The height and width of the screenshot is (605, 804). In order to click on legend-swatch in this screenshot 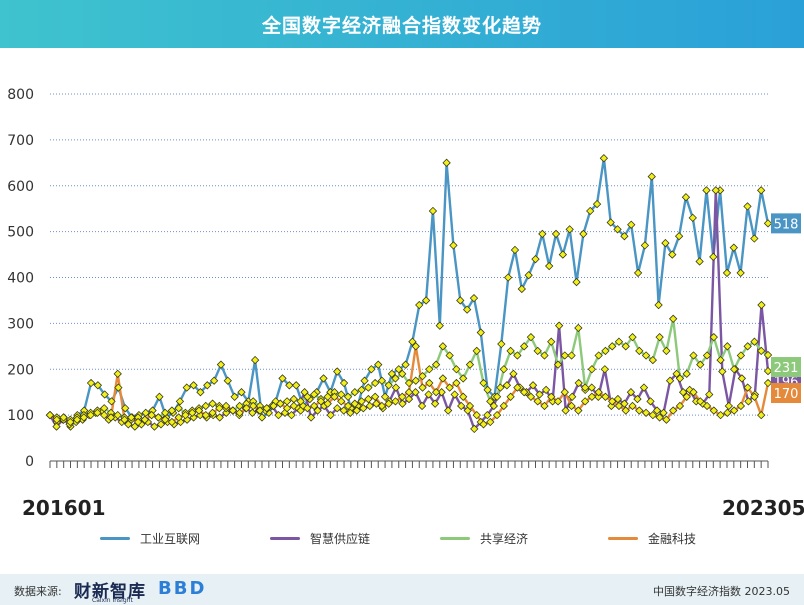, I will do `click(285, 538)`.